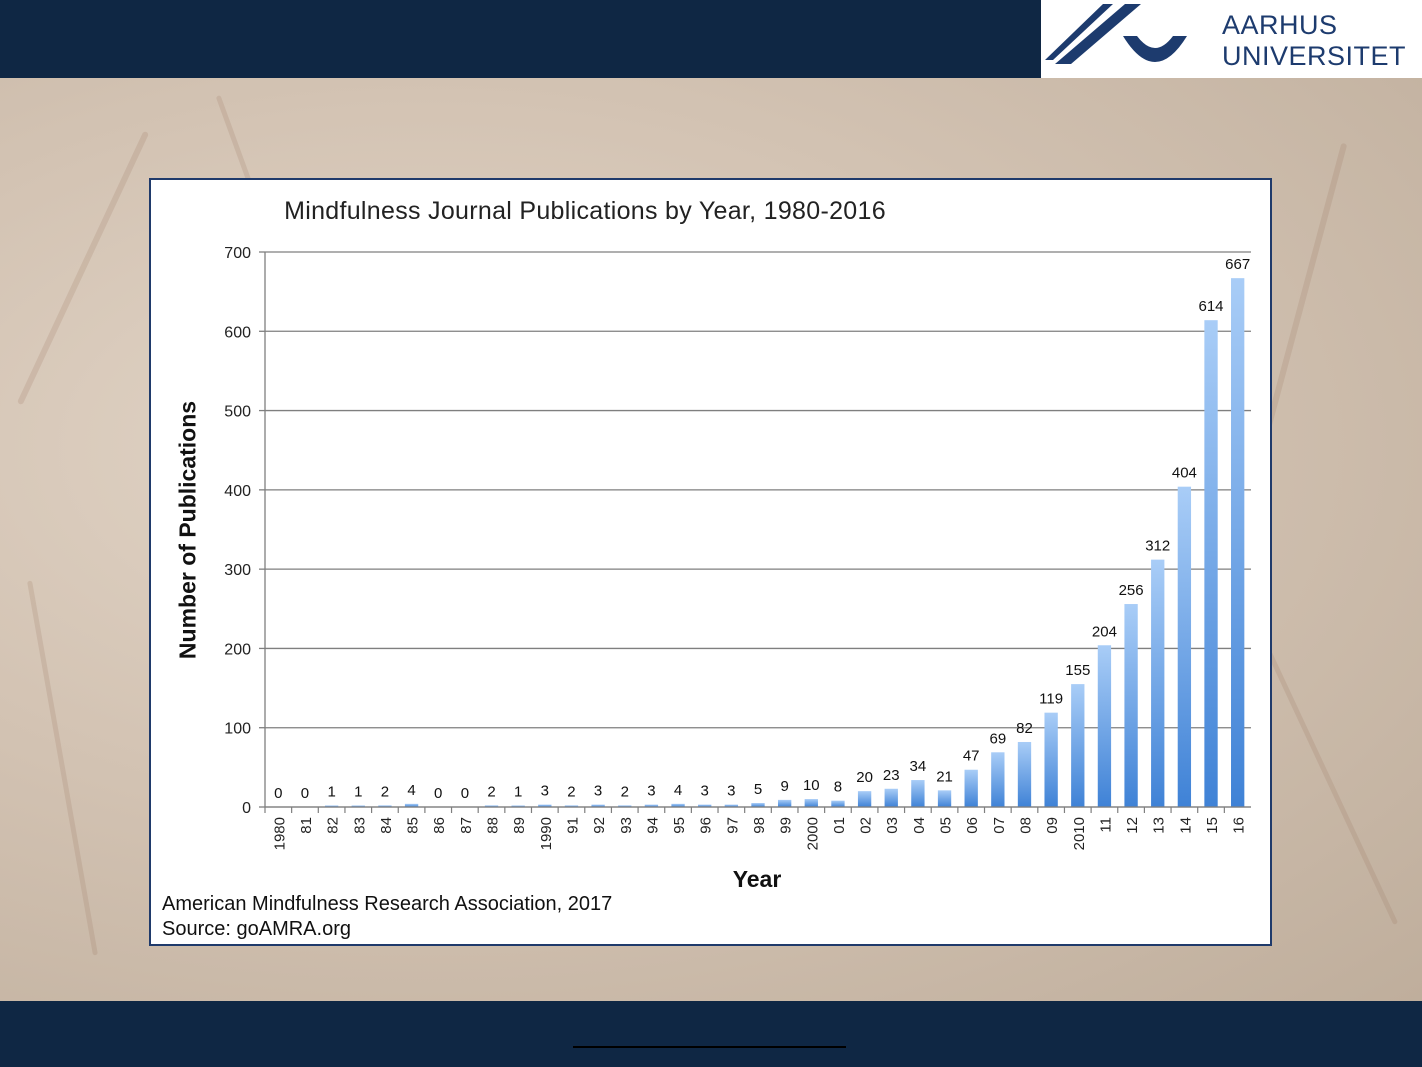  I want to click on x-tick-label: 04, so click(919, 825).